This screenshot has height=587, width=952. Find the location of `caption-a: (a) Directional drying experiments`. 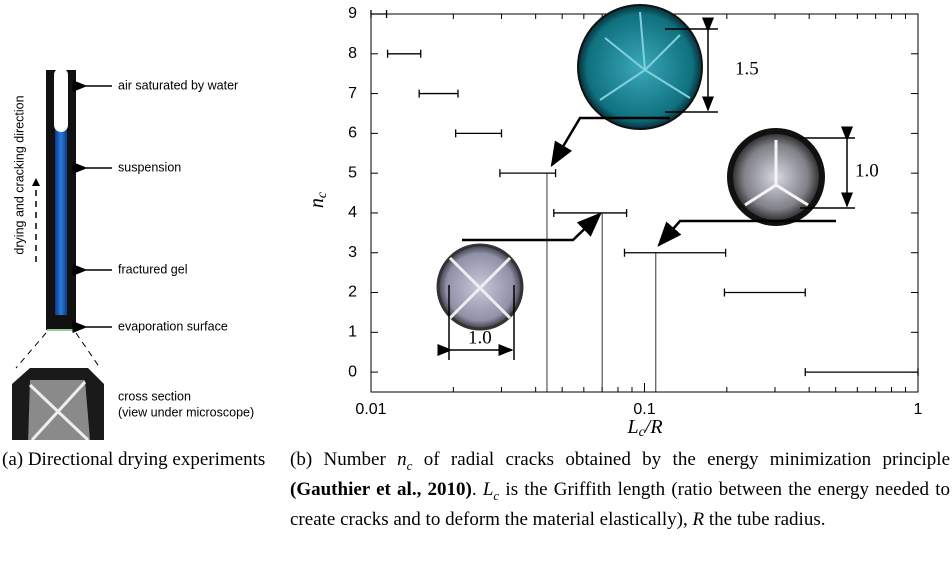

caption-a: (a) Directional drying experiments is located at coordinates (134, 459).